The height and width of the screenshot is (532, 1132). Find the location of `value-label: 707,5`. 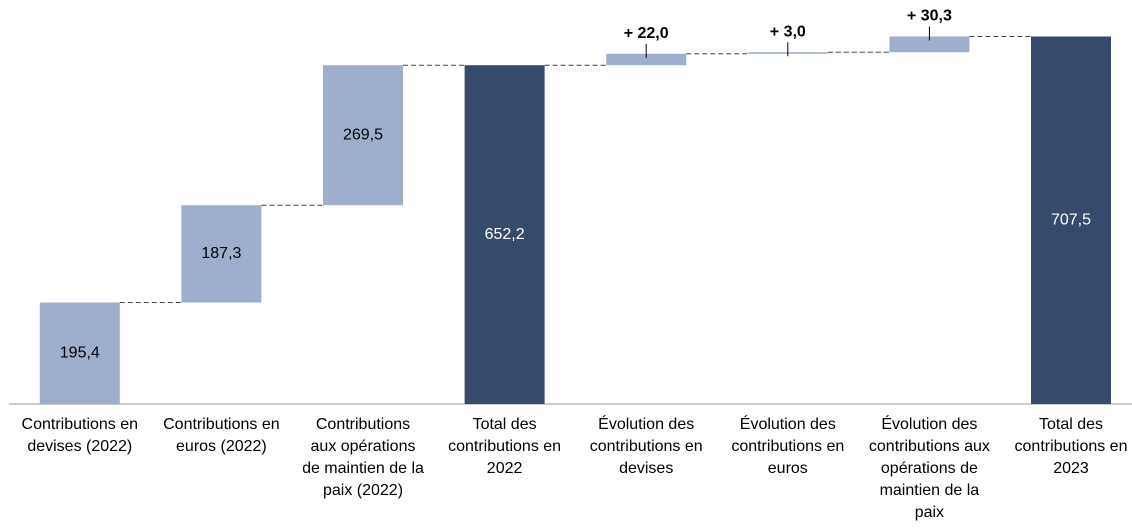

value-label: 707,5 is located at coordinates (1071, 219).